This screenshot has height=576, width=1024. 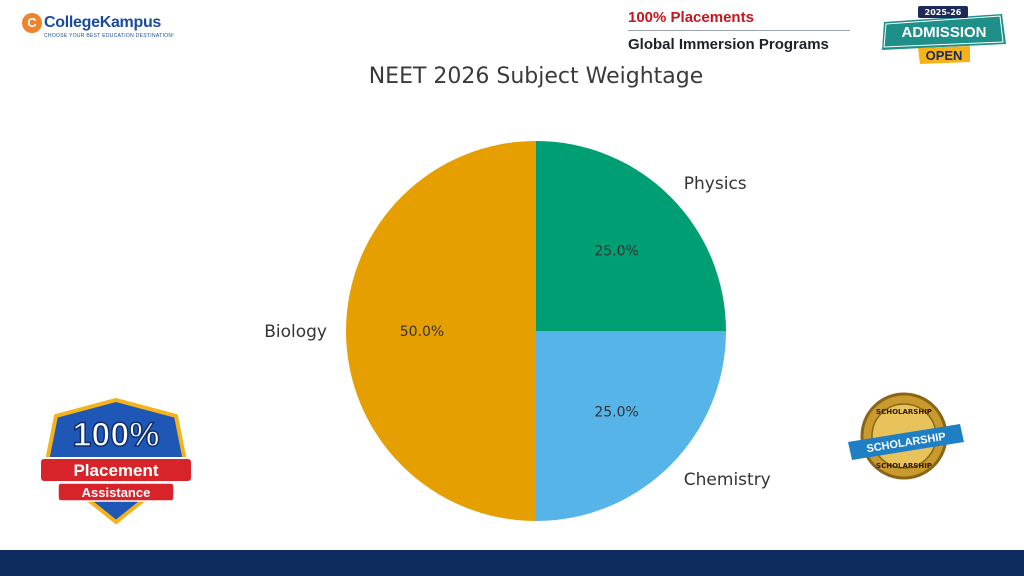 I want to click on placement-ribbon, so click(x=116, y=470).